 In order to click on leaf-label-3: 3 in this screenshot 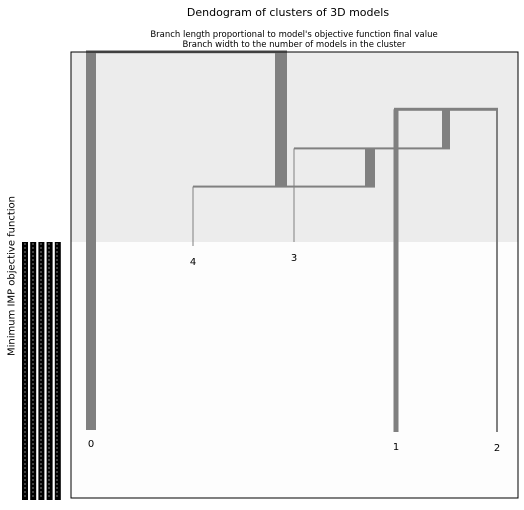, I will do `click(294, 258)`.